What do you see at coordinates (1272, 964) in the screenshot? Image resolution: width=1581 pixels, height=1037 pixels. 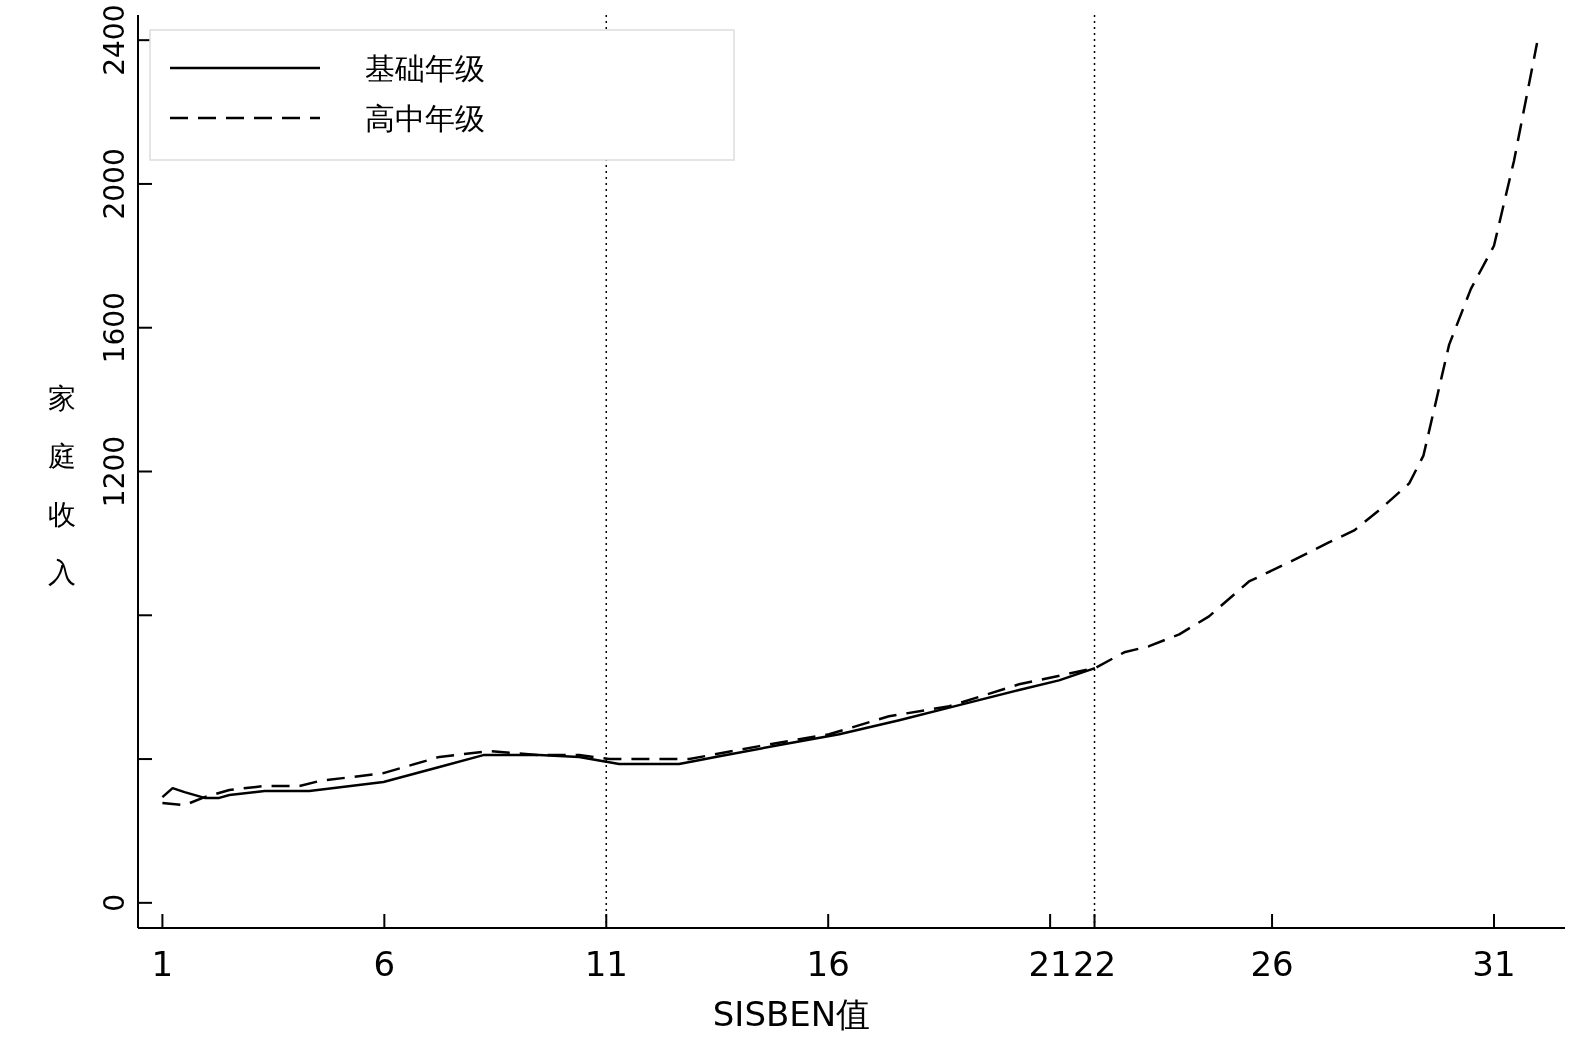 I see `x-tick-label: 26` at bounding box center [1272, 964].